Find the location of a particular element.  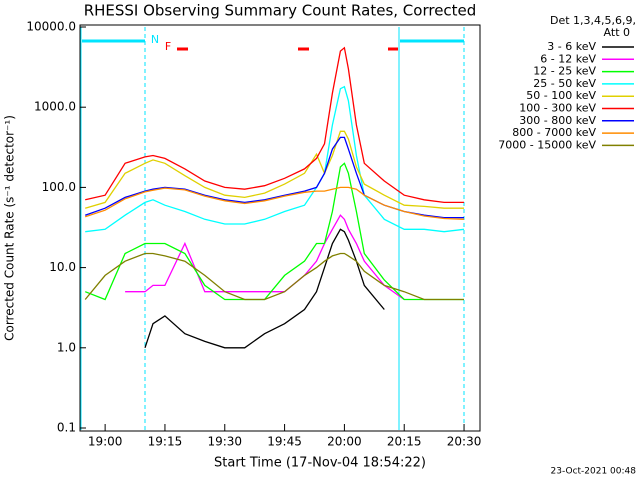

legend-label: 7000 - 15000 keV is located at coordinates (547, 144).